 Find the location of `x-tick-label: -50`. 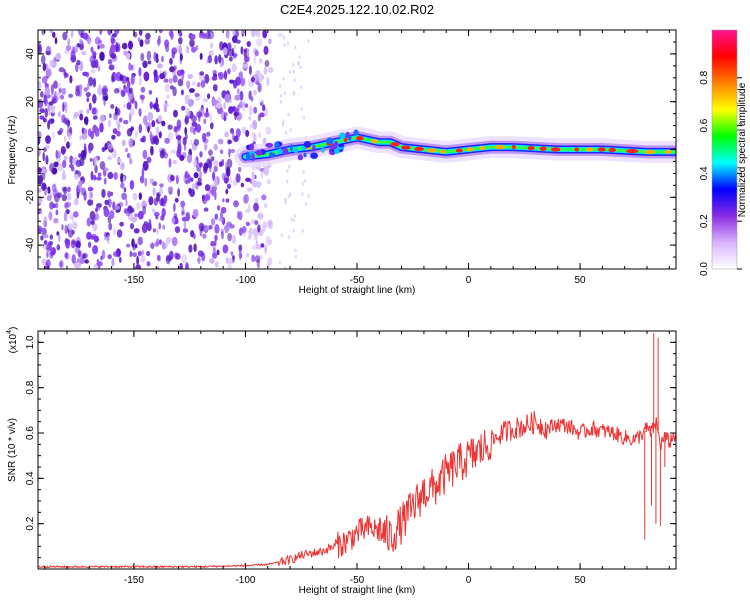

x-tick-label: -50 is located at coordinates (357, 280).